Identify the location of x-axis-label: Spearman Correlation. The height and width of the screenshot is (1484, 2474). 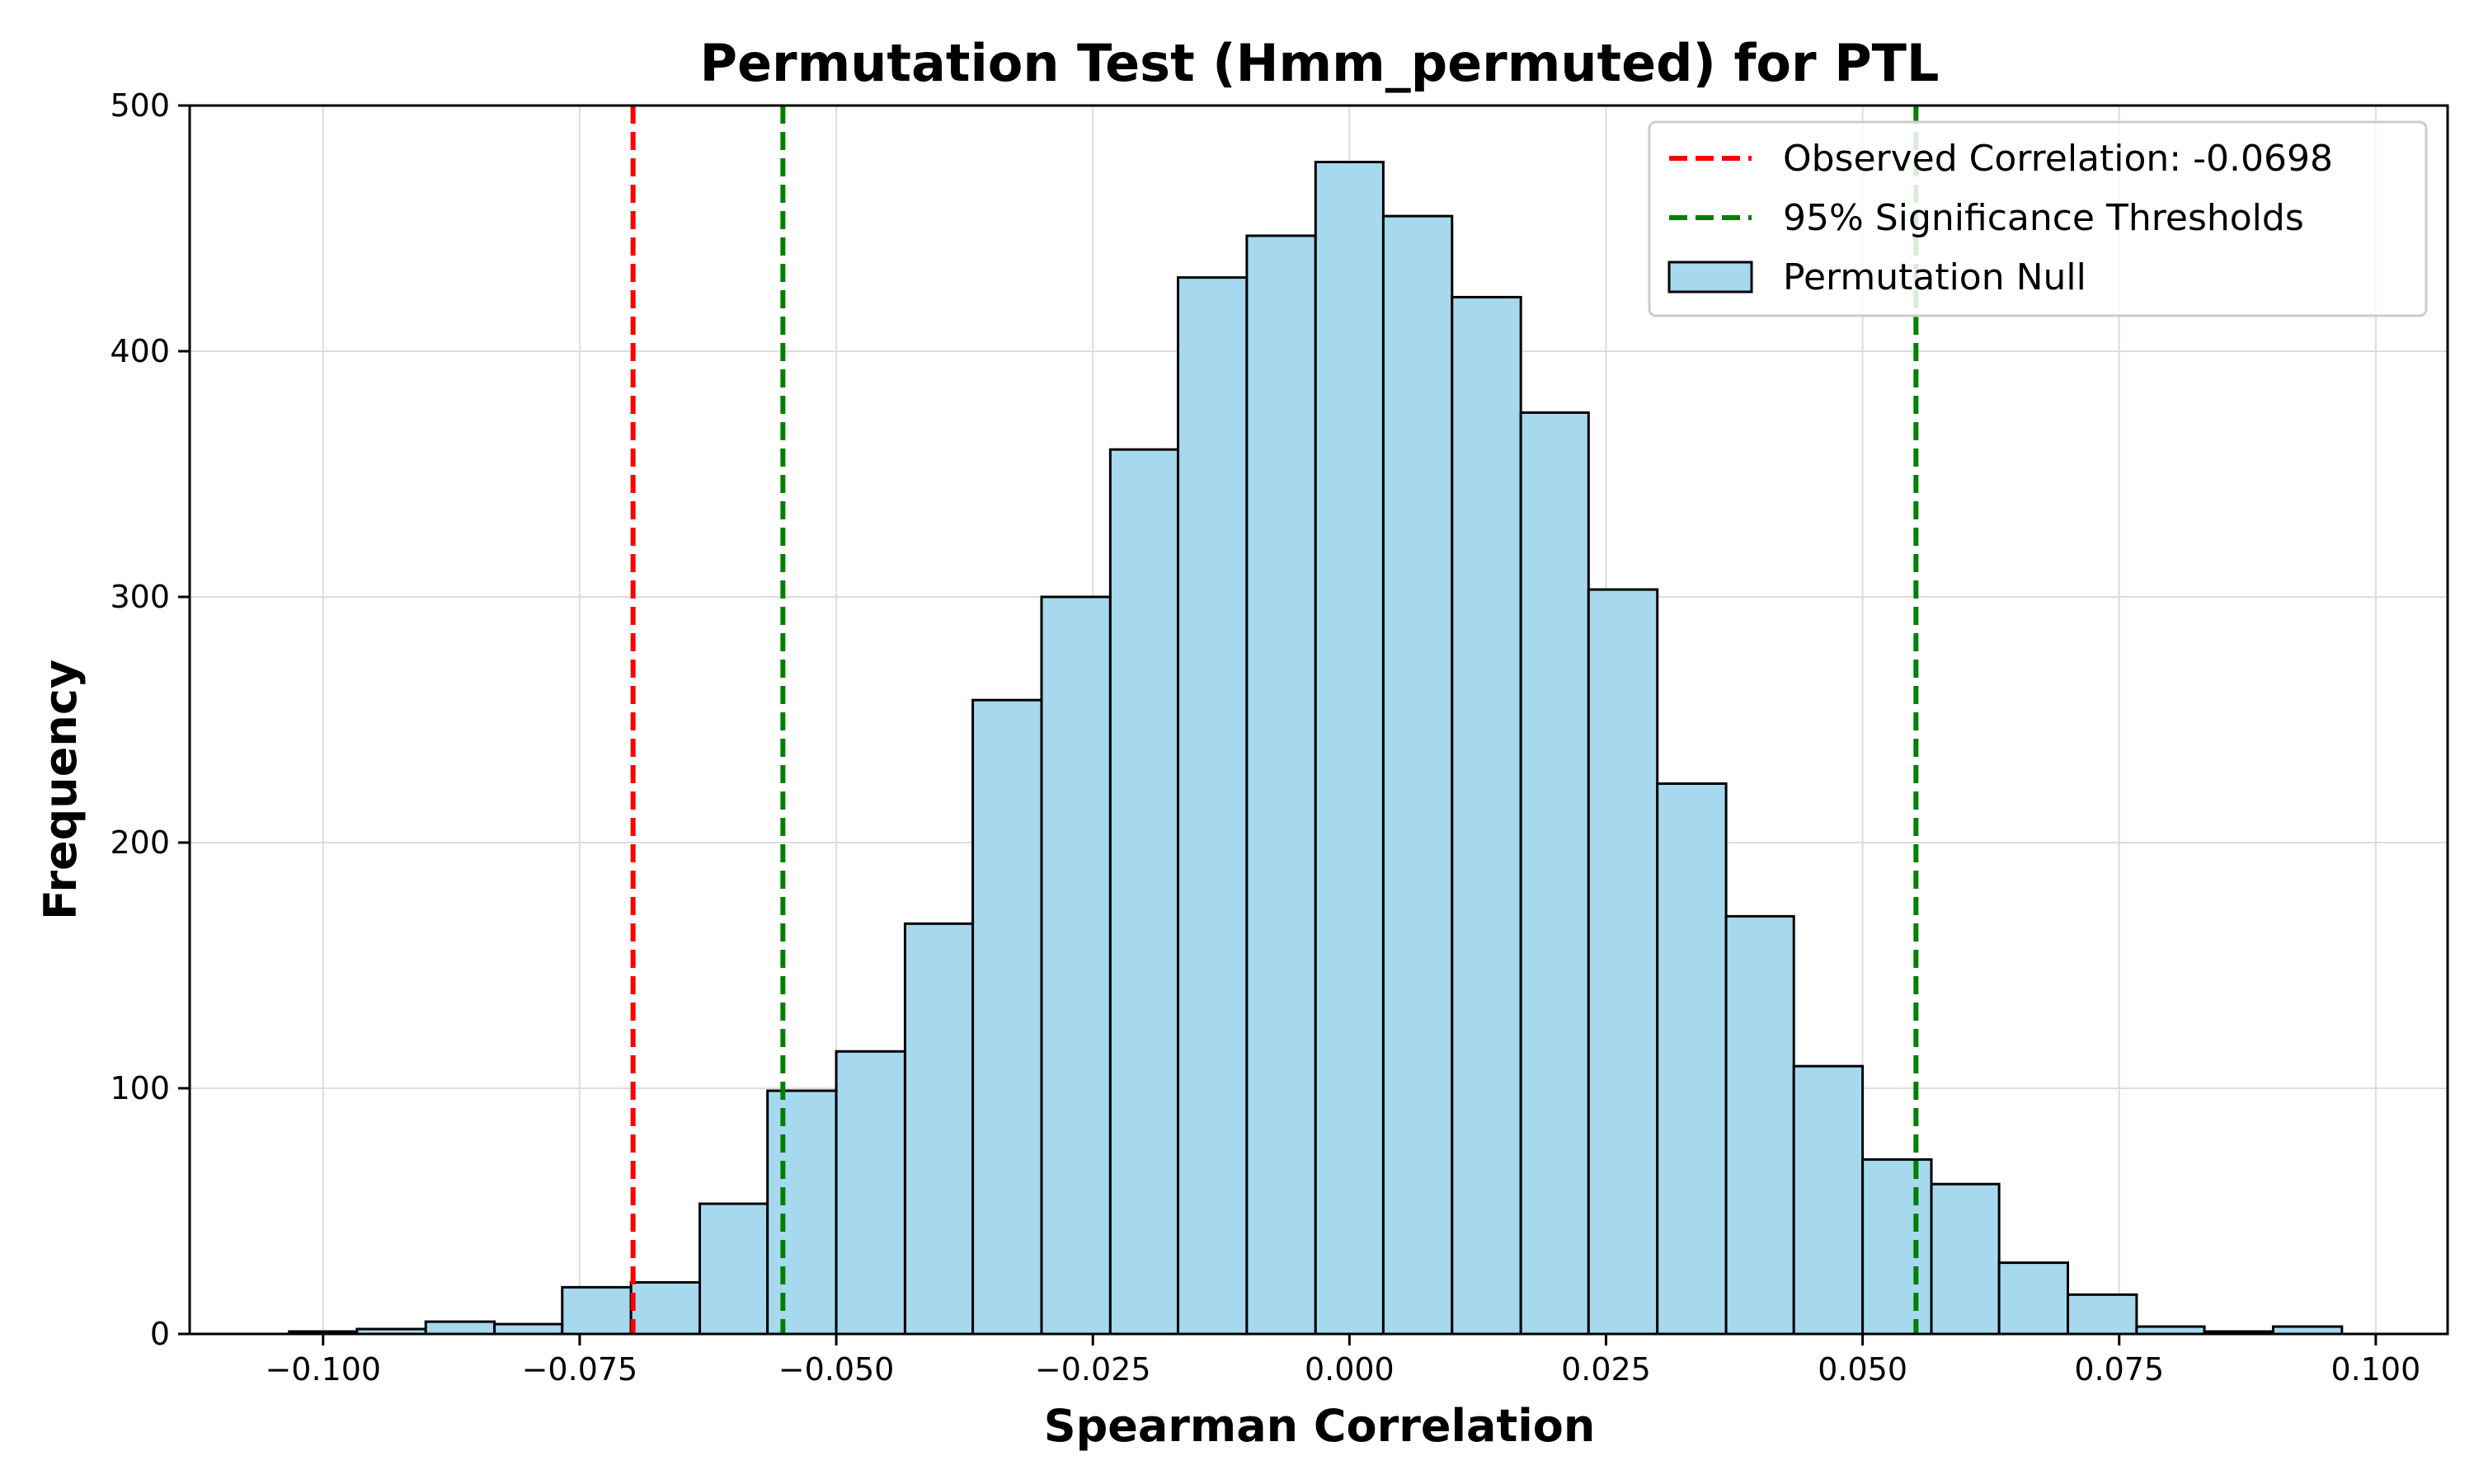
(1320, 1426).